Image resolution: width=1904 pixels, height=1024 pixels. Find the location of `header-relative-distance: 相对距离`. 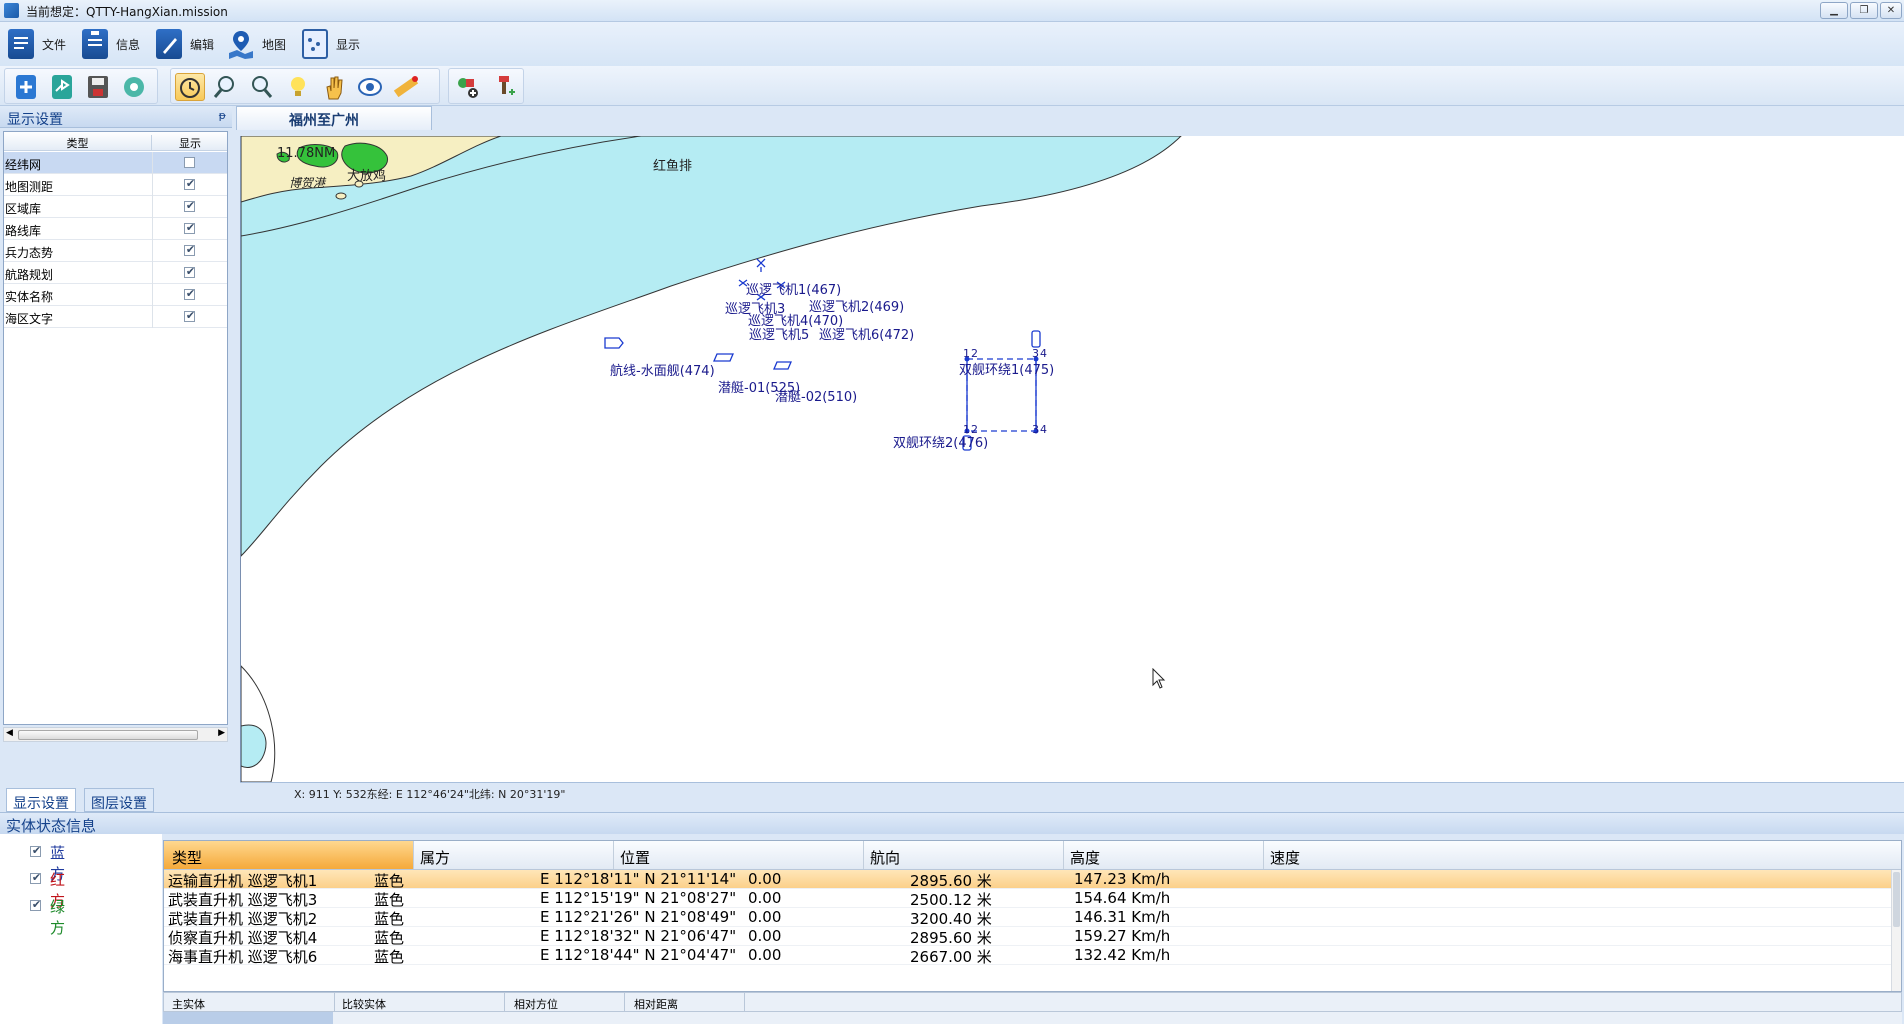

header-relative-distance: 相对距离 is located at coordinates (656, 1004).